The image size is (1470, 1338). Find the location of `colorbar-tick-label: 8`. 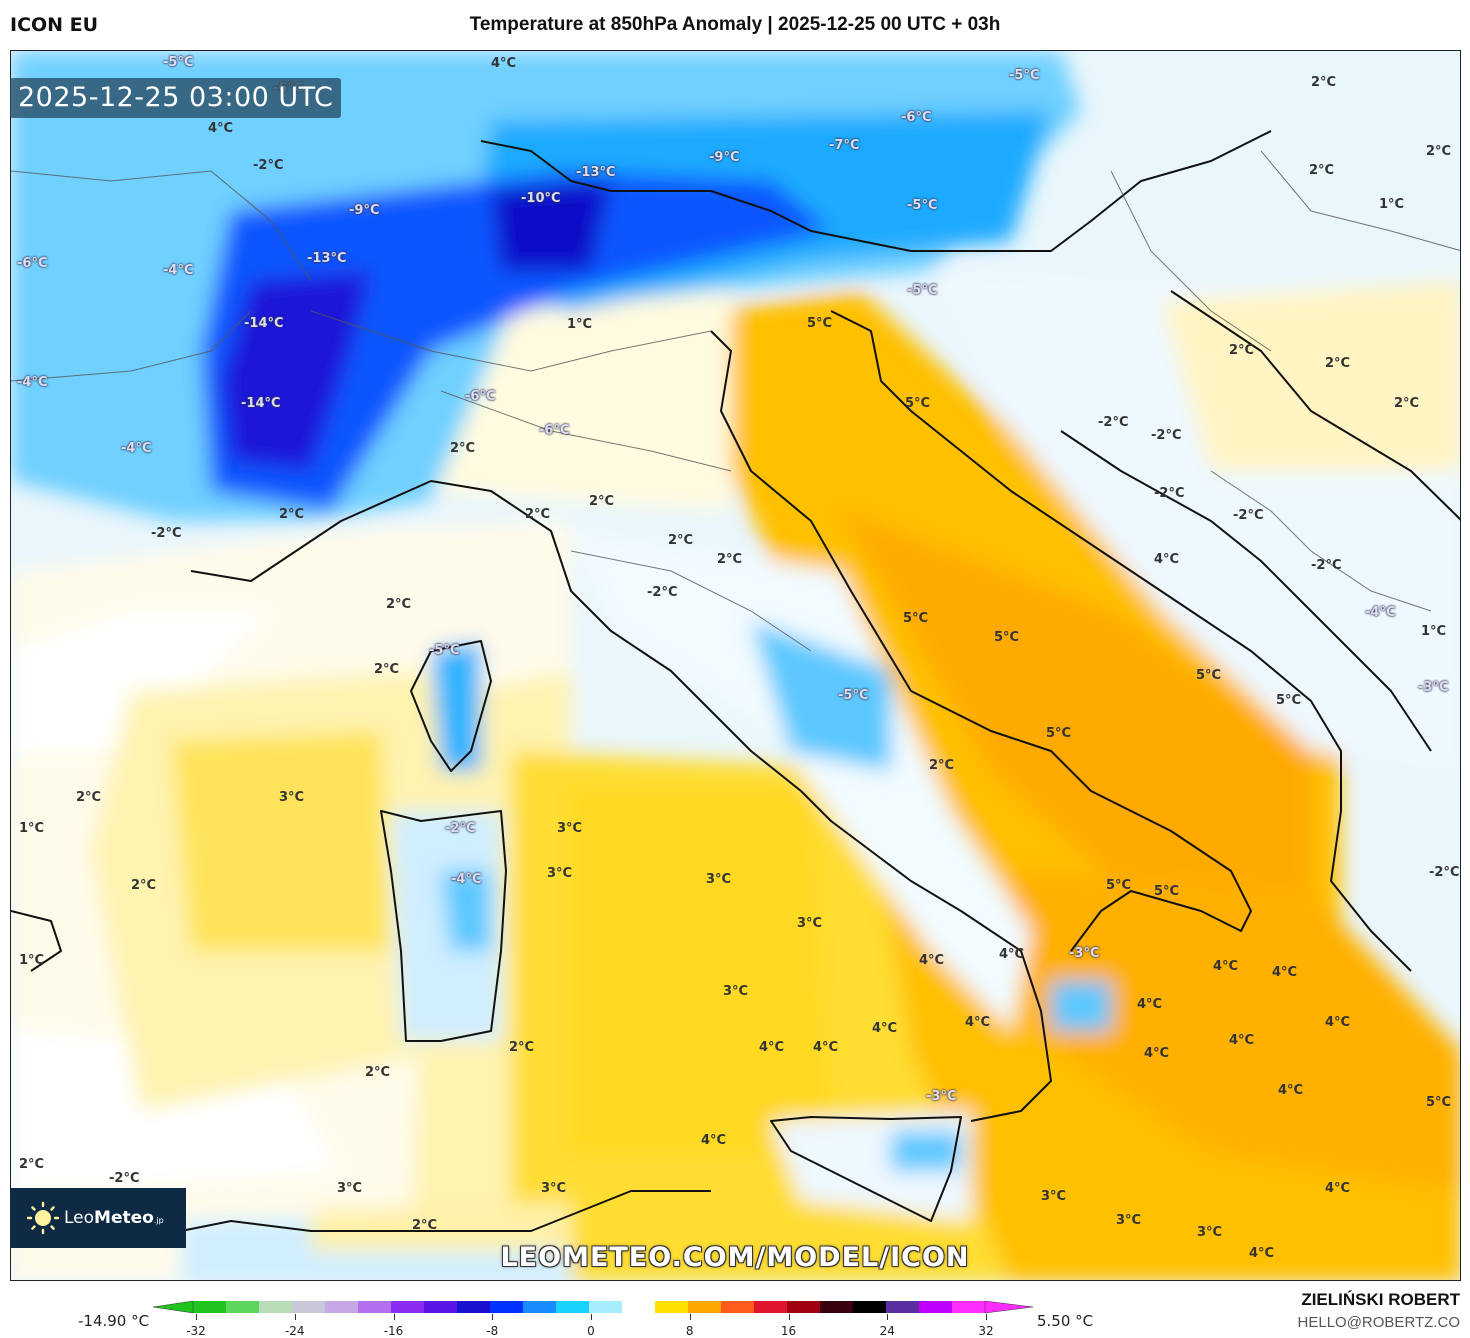

colorbar-tick-label: 8 is located at coordinates (689, 1331).